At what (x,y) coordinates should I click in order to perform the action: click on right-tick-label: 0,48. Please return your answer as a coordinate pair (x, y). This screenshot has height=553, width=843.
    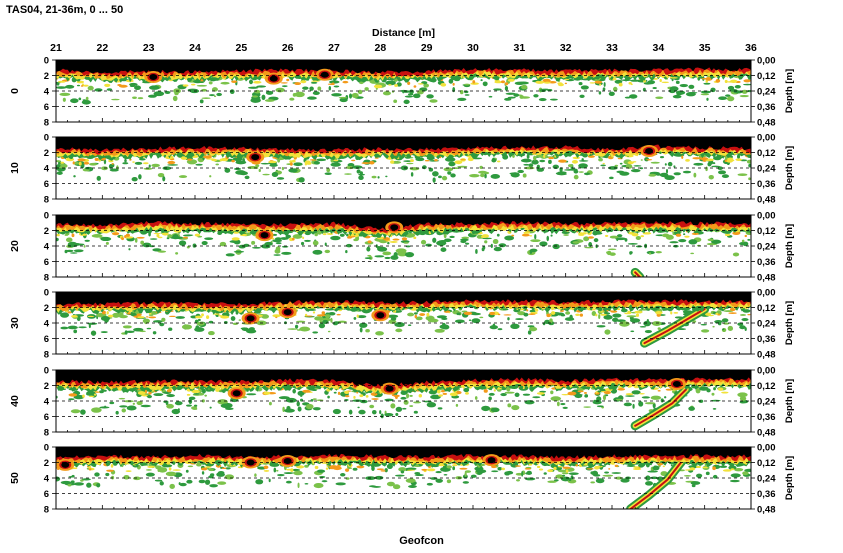
    Looking at the image, I should click on (766, 433).